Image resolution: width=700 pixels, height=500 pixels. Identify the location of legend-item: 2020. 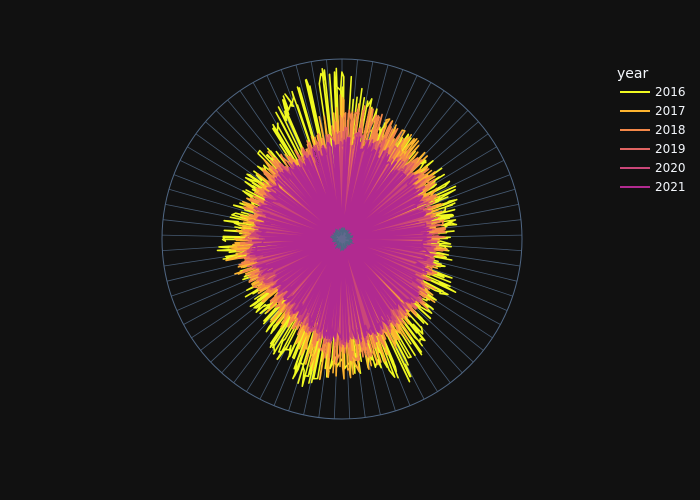
(653, 168).